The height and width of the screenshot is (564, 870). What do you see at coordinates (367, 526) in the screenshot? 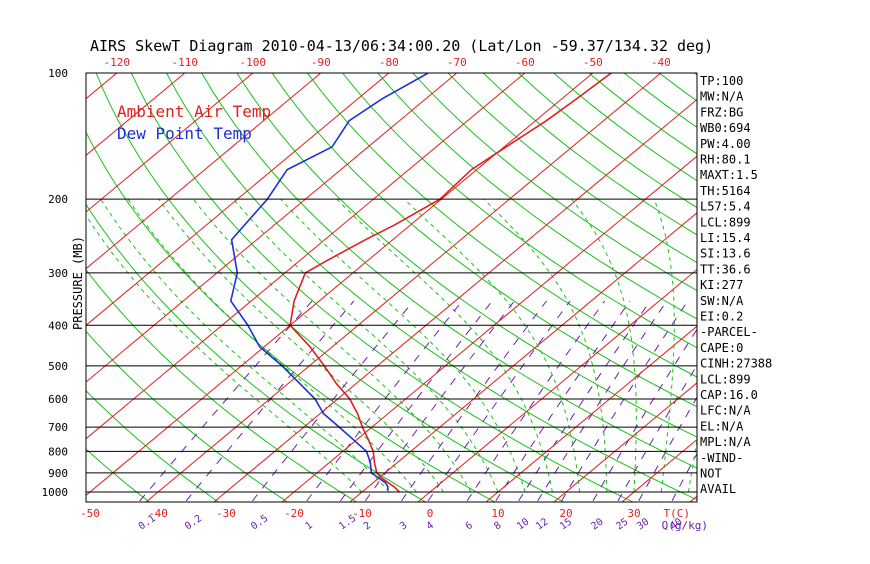
I see `mixing-ratio-tick-label: 2` at bounding box center [367, 526].